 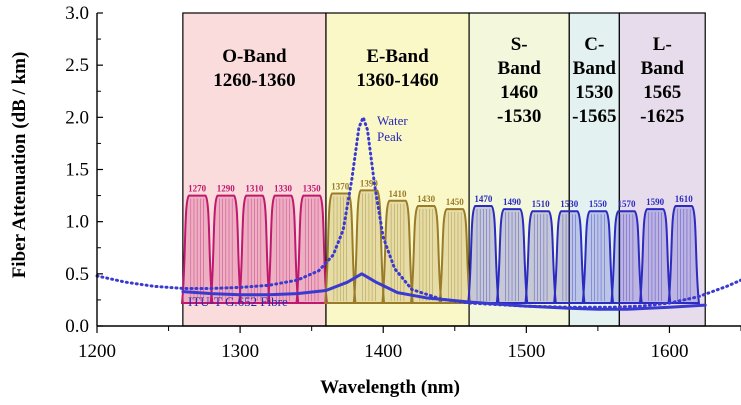 What do you see at coordinates (77, 13) in the screenshot?
I see `y-tick-label: 3.0` at bounding box center [77, 13].